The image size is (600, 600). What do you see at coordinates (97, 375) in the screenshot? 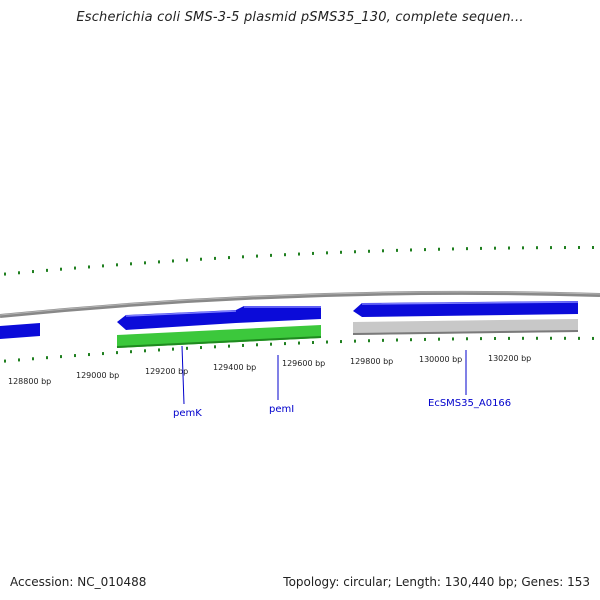
I see `tick-label: 129000 bp` at bounding box center [97, 375].